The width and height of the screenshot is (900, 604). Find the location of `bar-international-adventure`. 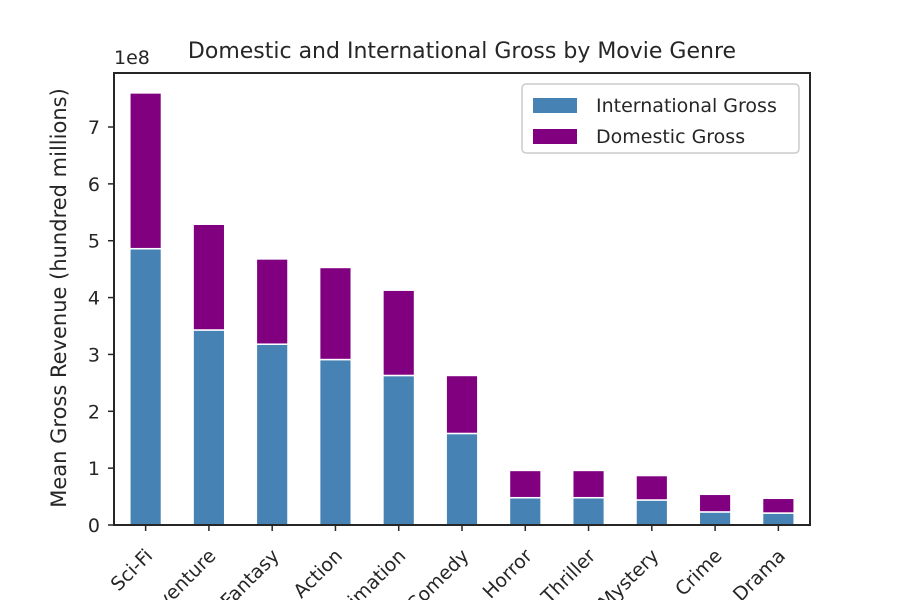

bar-international-adventure is located at coordinates (209, 427).